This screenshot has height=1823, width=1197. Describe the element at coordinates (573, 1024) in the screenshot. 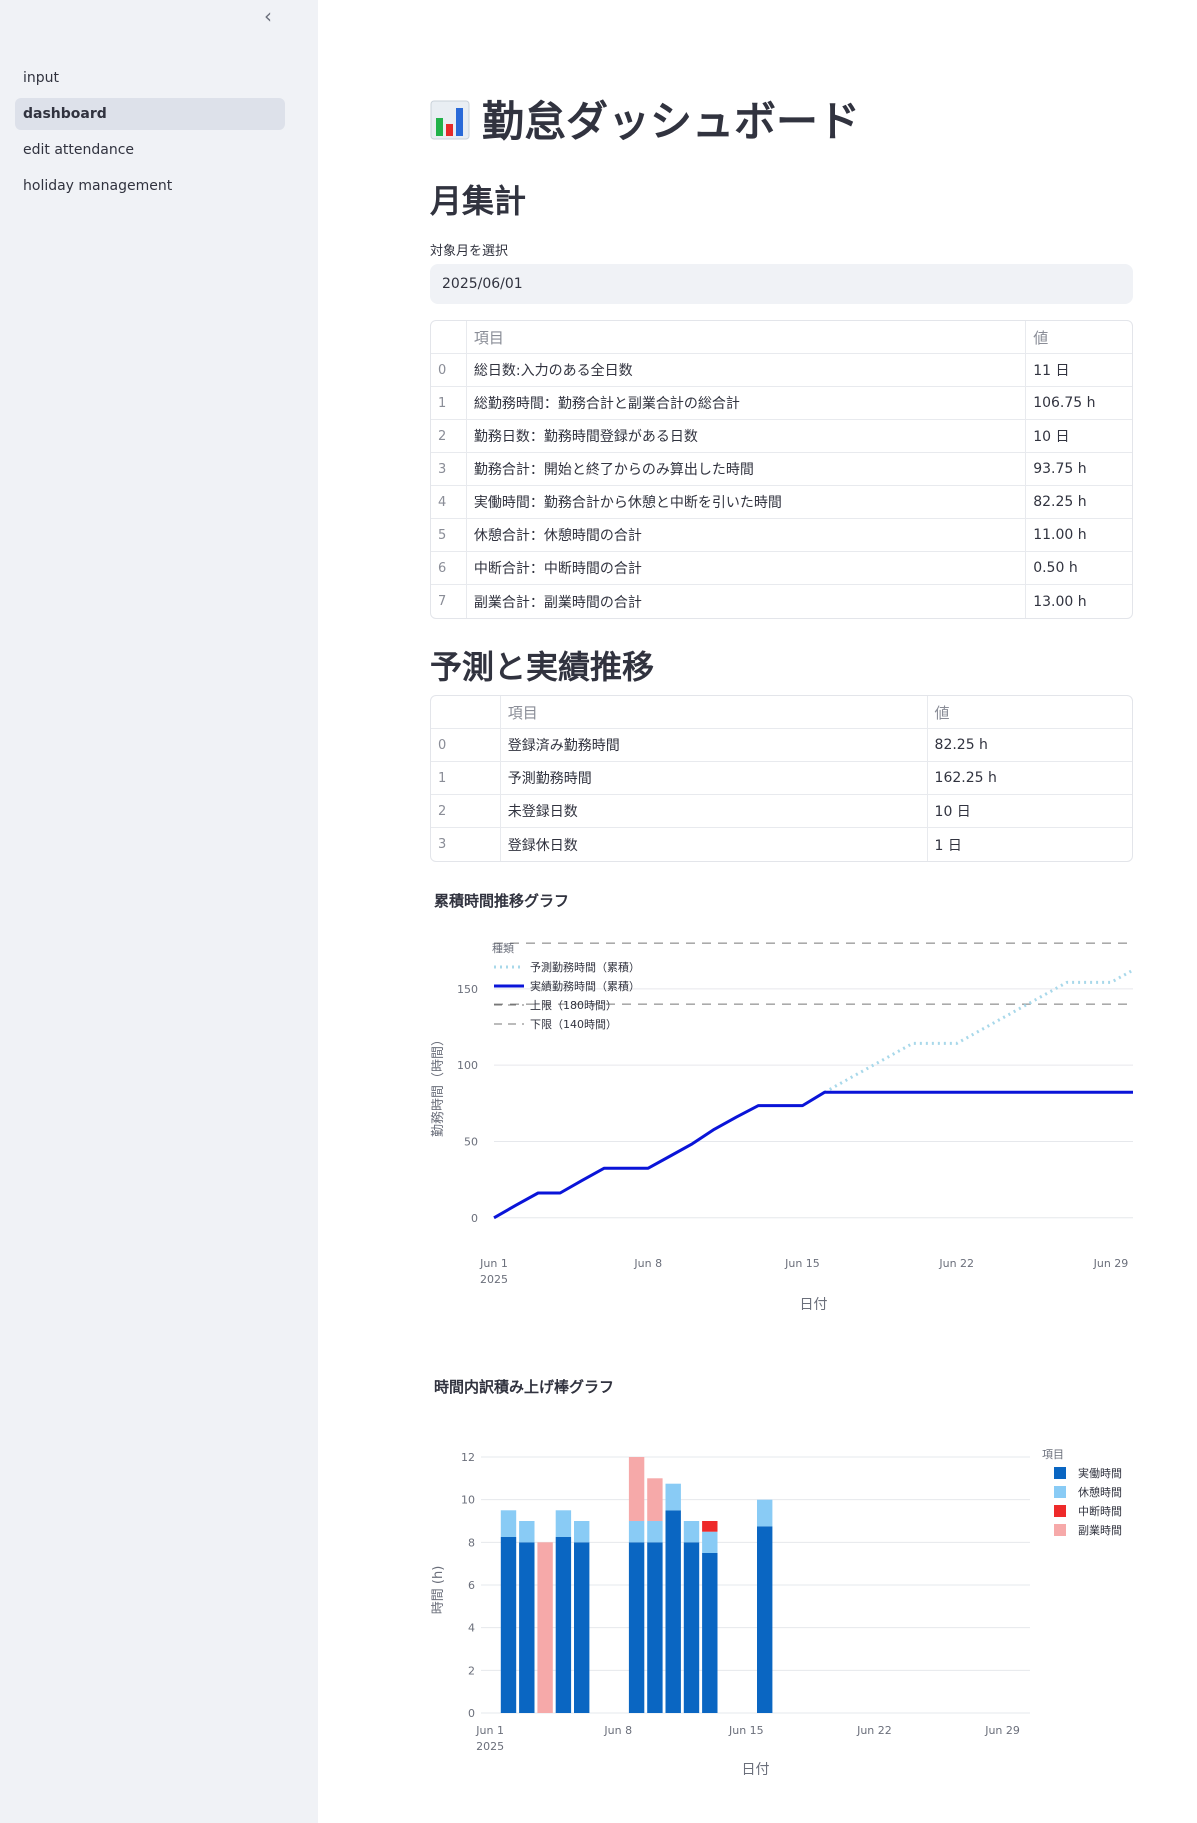

I see `legend-label: 下限（140時間）` at that location.